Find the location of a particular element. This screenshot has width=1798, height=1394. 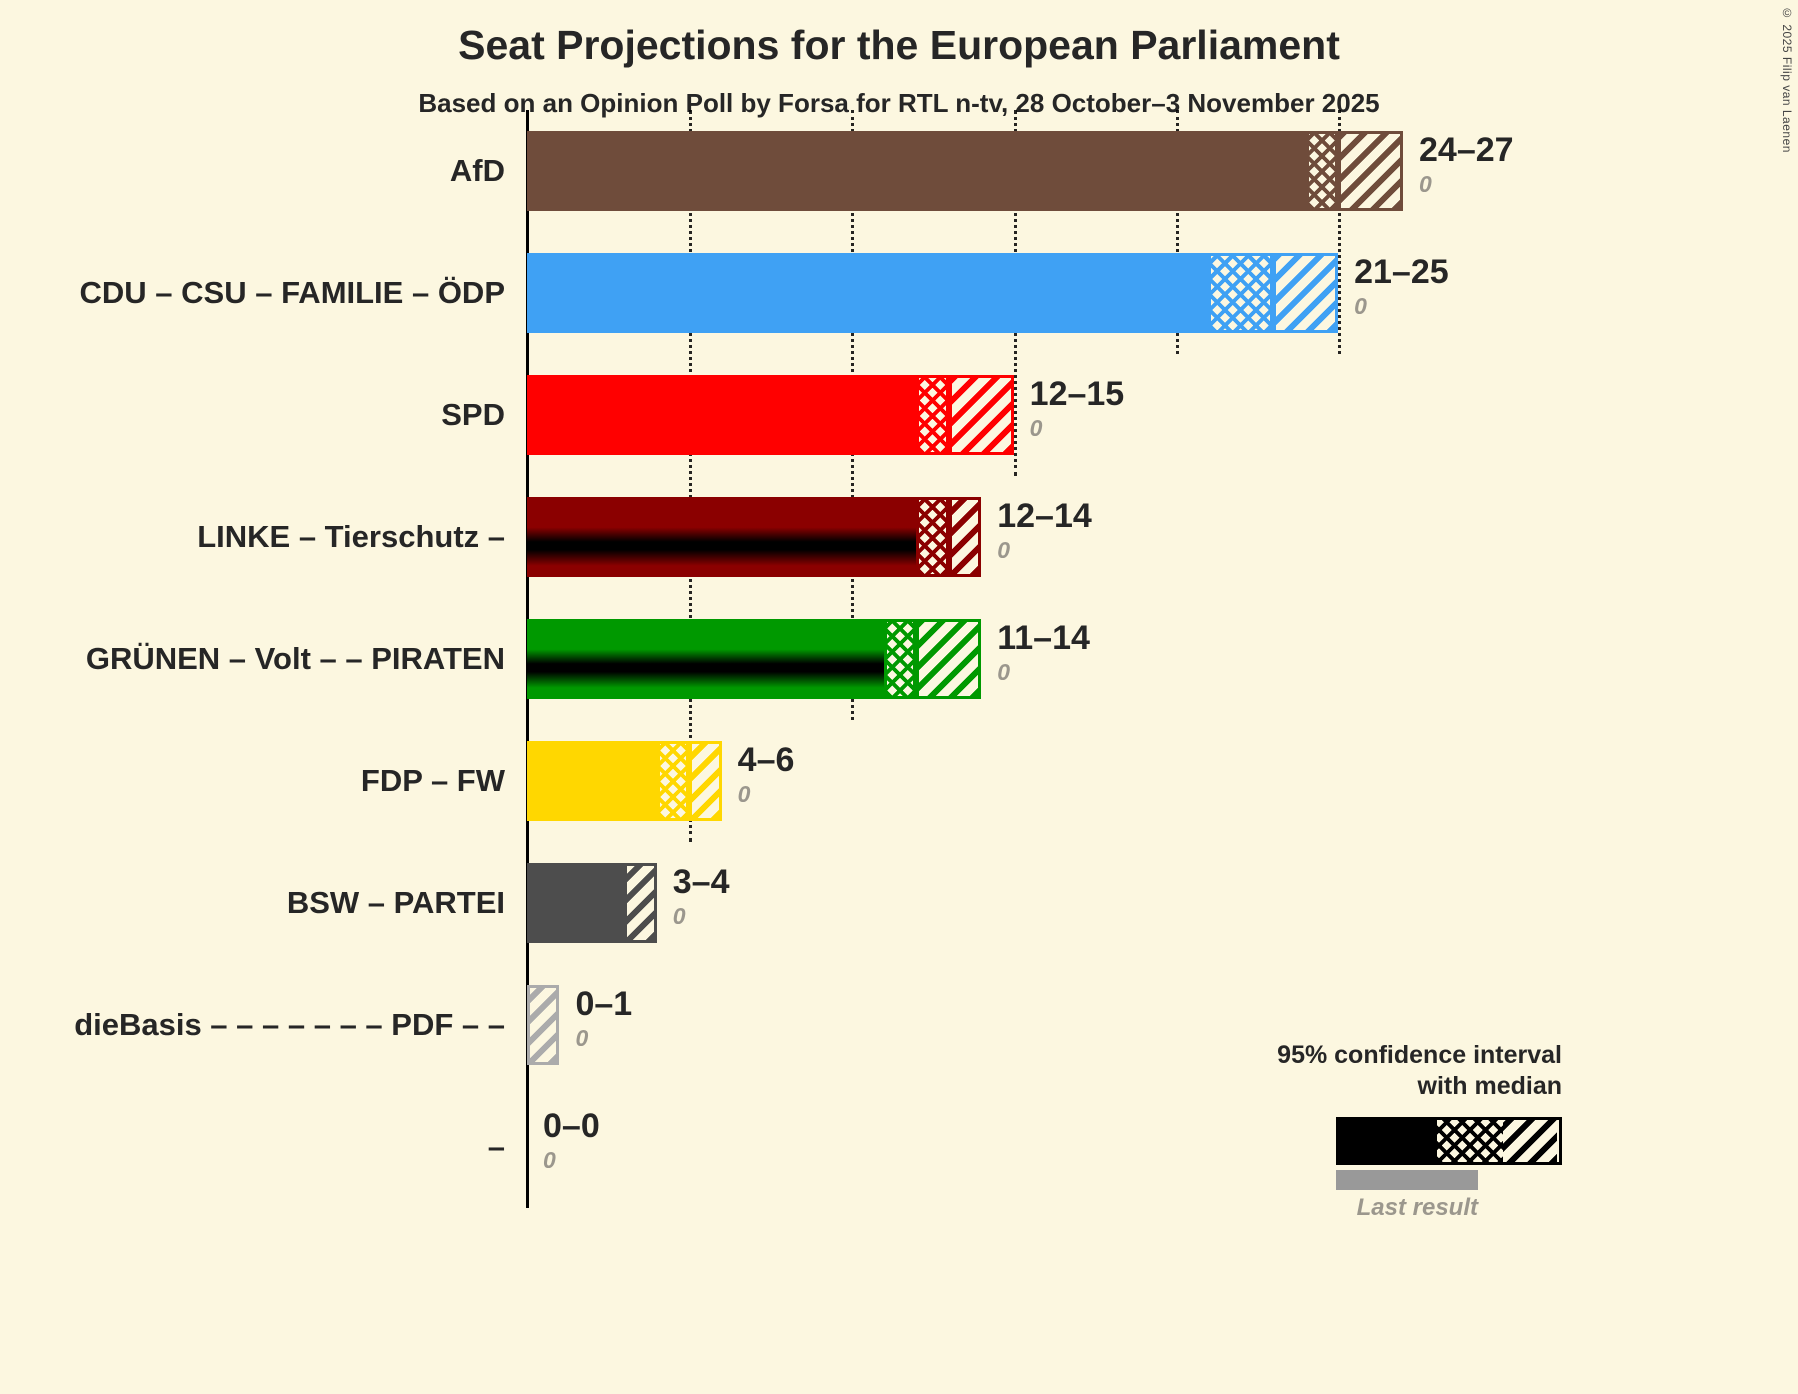

legend-ci-bar is located at coordinates (1449, 1140).